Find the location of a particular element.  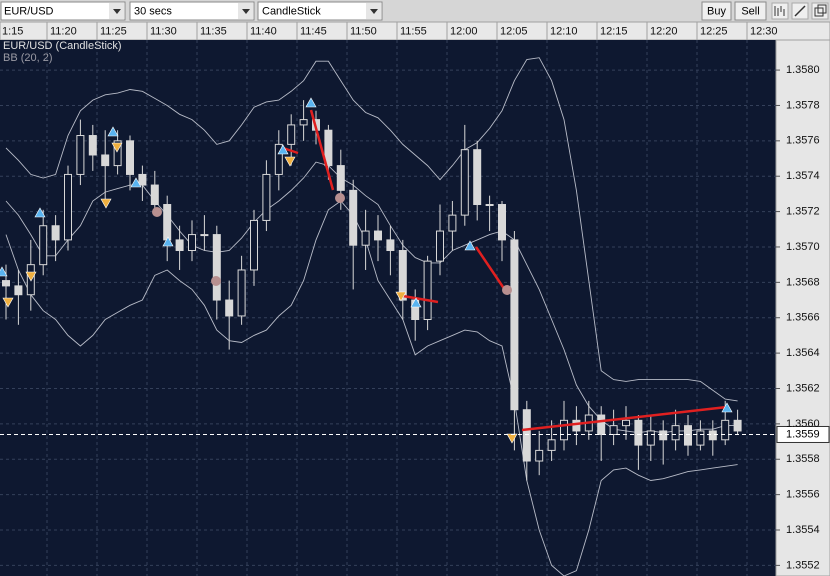

toolbar-icons is located at coordinates (800, 11).